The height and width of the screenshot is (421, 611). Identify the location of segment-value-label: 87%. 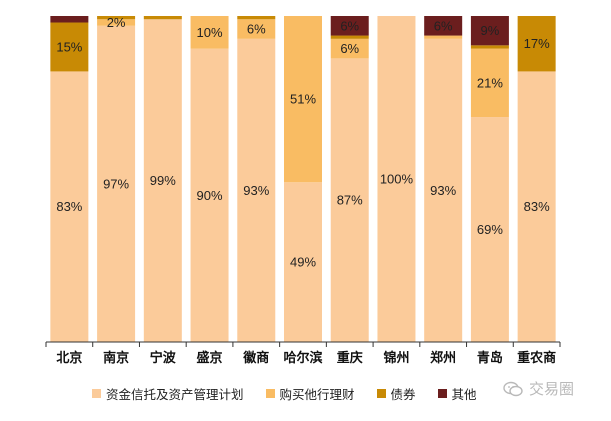
(350, 200).